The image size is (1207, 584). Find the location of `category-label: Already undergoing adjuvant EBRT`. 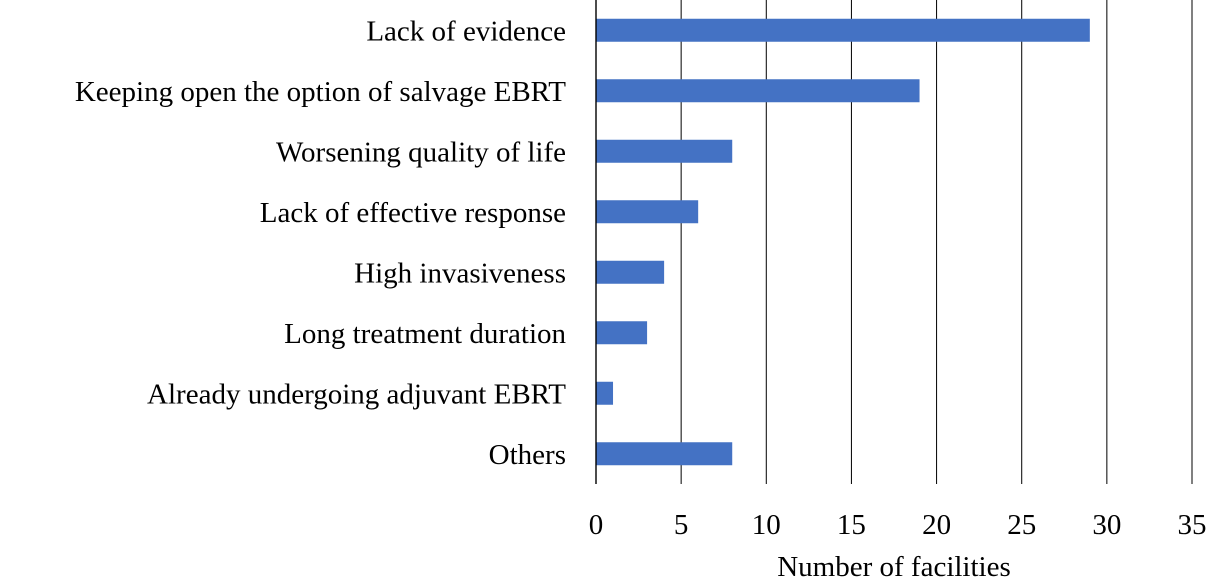

category-label: Already undergoing adjuvant EBRT is located at coordinates (356, 394).